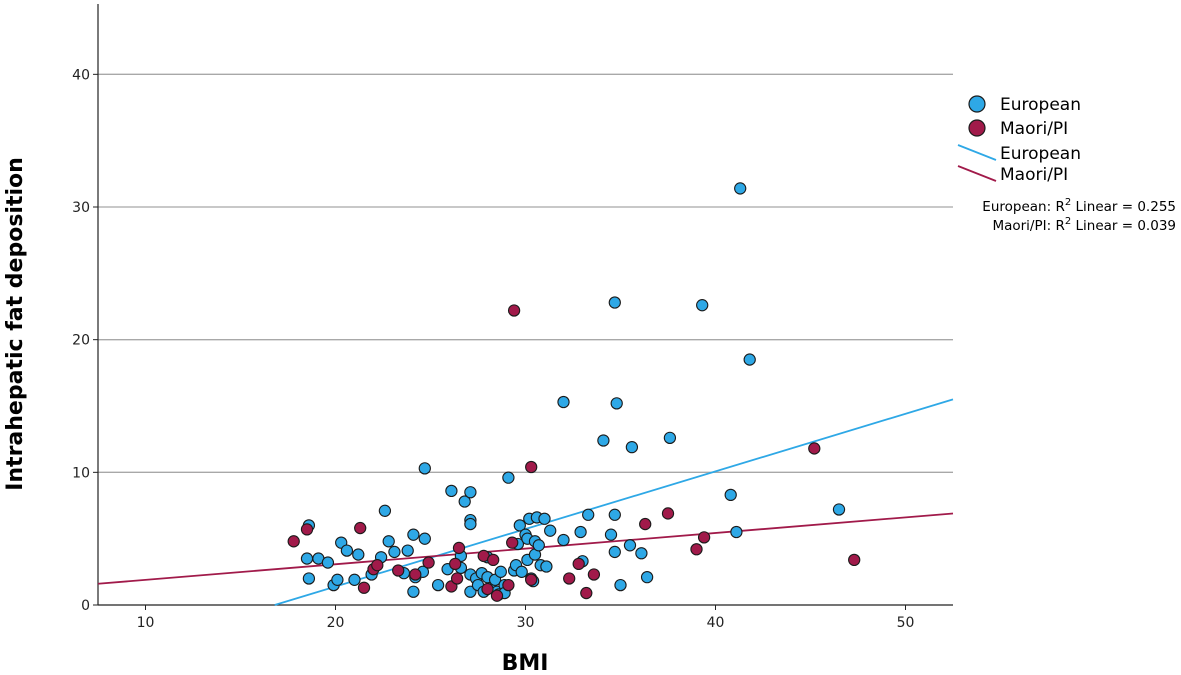  I want to click on y-tick-label-40: 40, so click(81, 75).